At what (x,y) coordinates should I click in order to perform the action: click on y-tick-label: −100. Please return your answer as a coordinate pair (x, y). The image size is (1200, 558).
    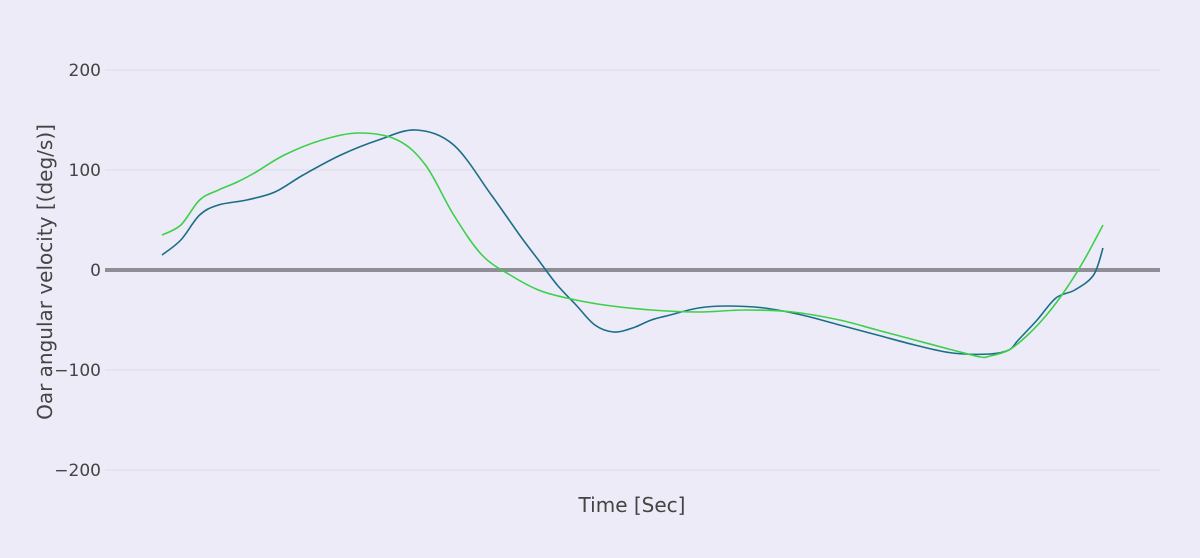
    Looking at the image, I should click on (77, 371).